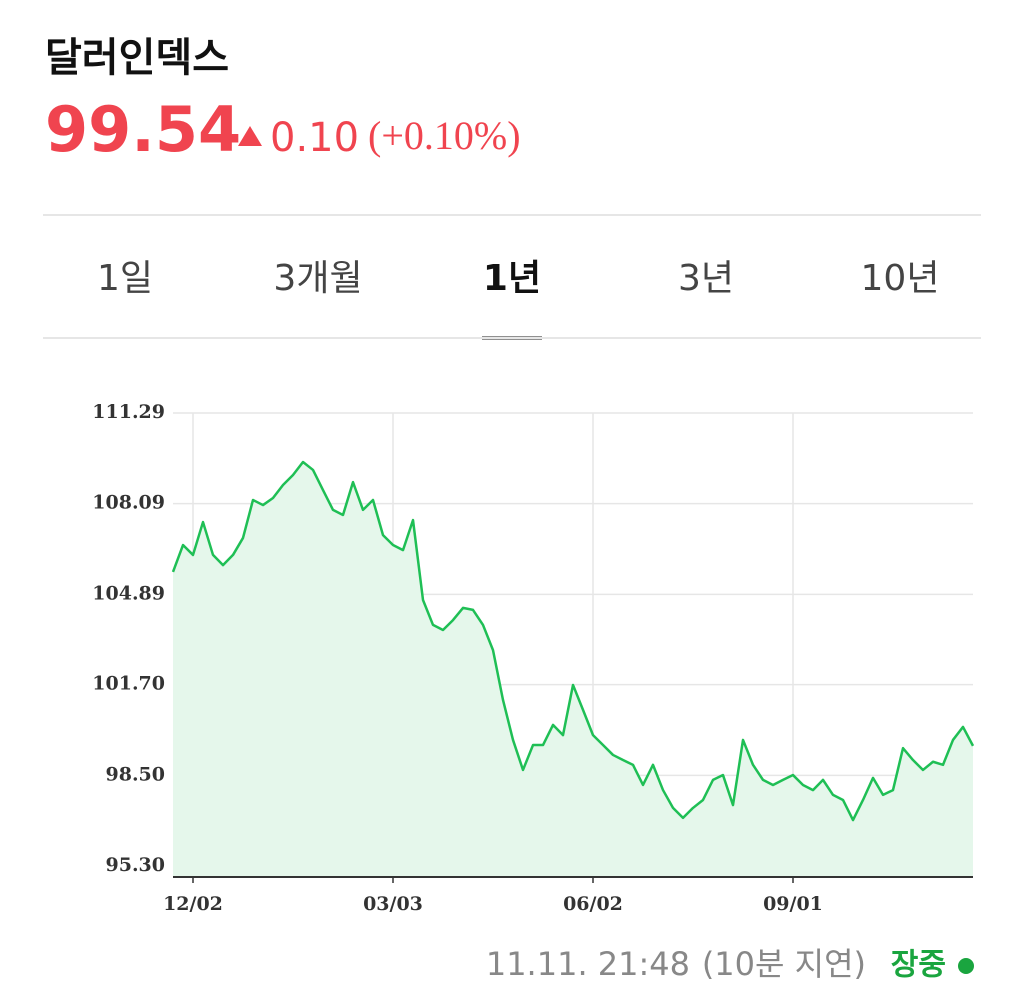 The width and height of the screenshot is (1024, 993). What do you see at coordinates (136, 774) in the screenshot?
I see `y-tick-label: 98.50` at bounding box center [136, 774].